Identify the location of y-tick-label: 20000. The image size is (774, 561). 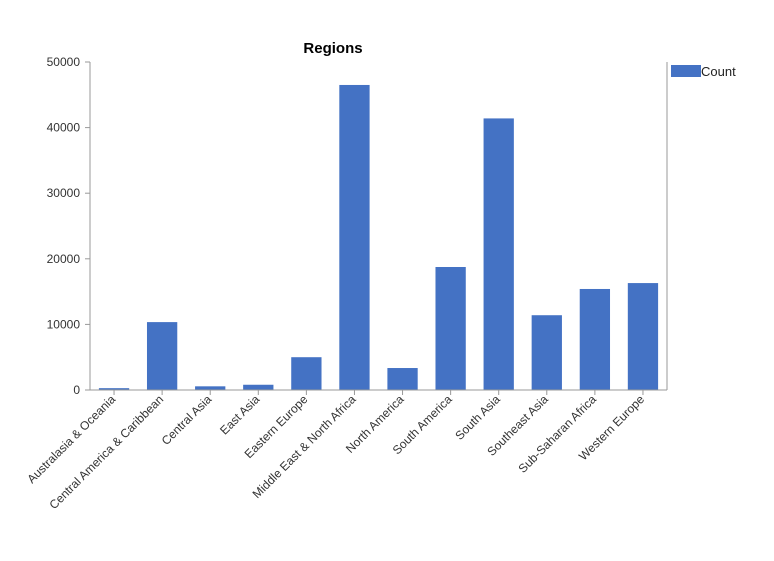
(64, 259).